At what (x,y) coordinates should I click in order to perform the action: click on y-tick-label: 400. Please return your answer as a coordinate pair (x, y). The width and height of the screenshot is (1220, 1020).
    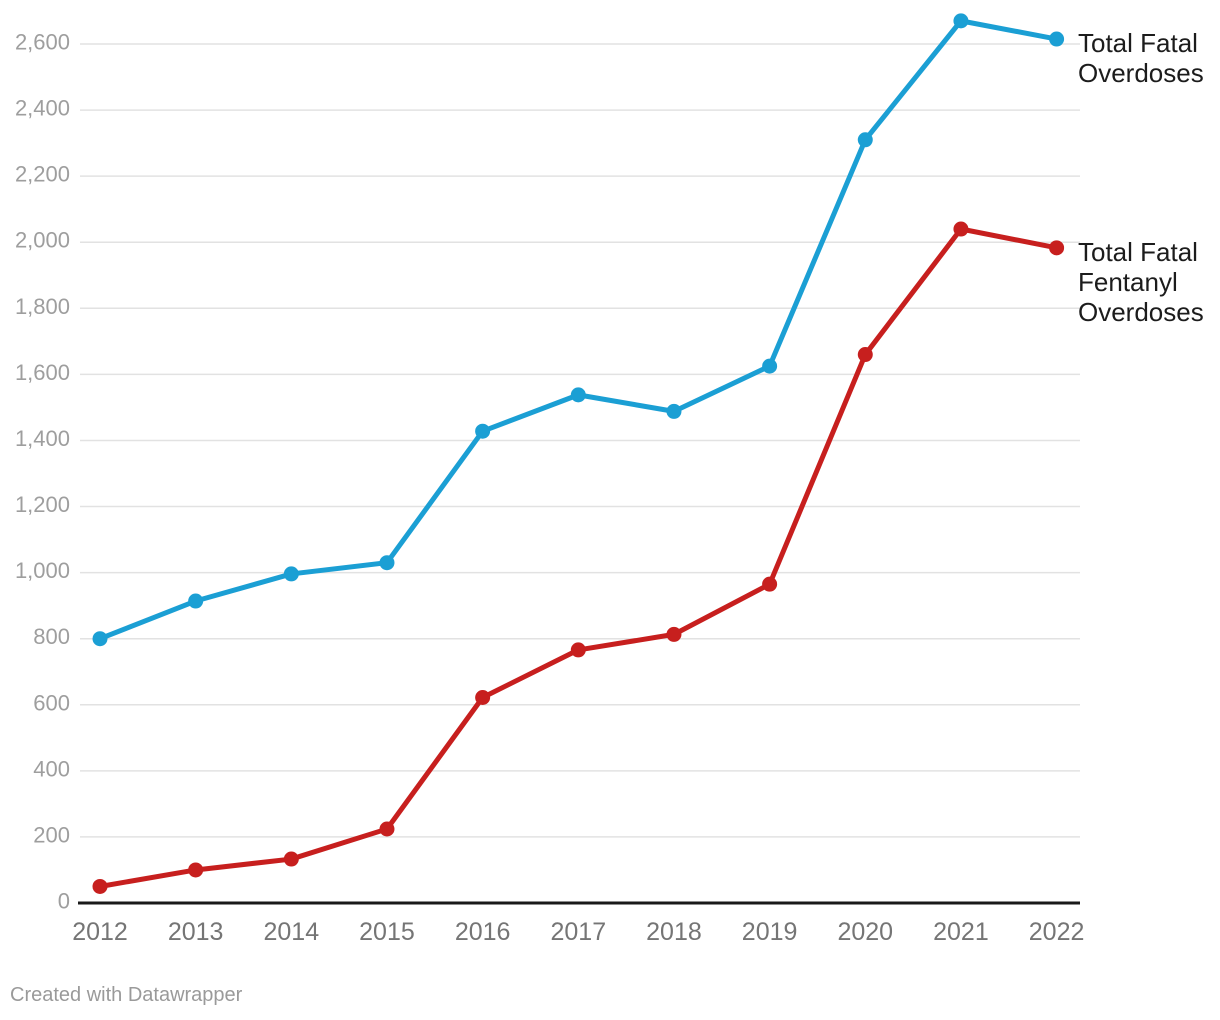
    Looking at the image, I should click on (51, 768).